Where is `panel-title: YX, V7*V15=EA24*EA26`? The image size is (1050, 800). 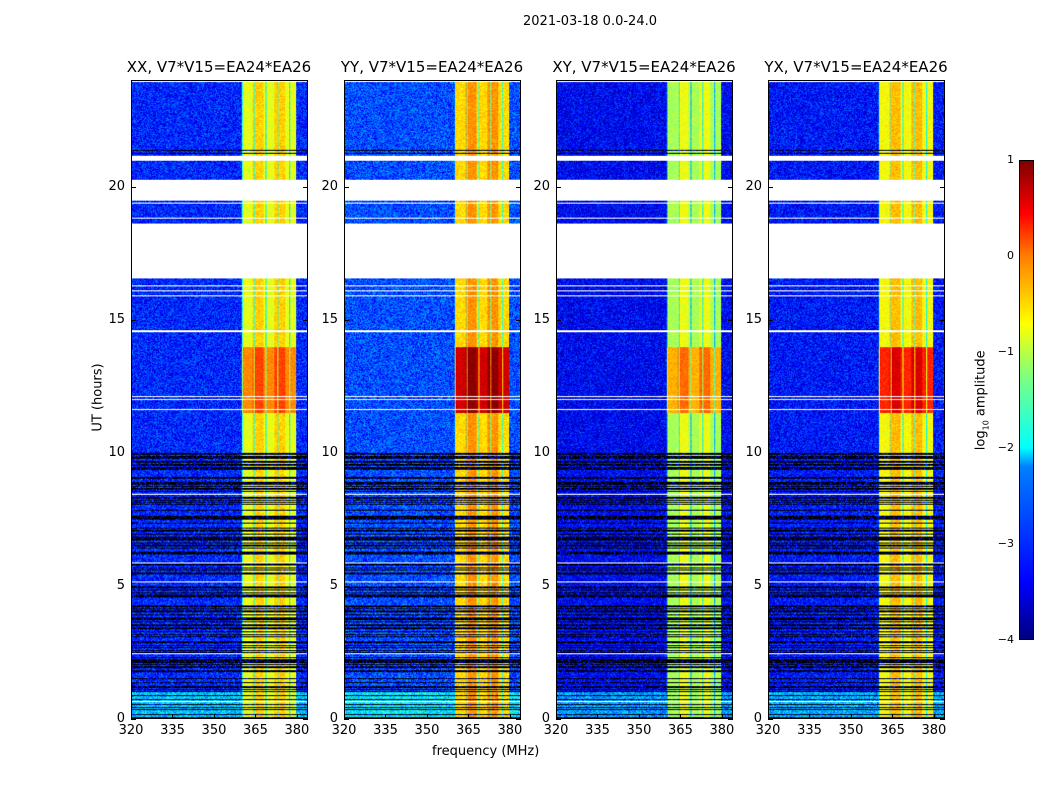 panel-title: YX, V7*V15=EA24*EA26 is located at coordinates (856, 67).